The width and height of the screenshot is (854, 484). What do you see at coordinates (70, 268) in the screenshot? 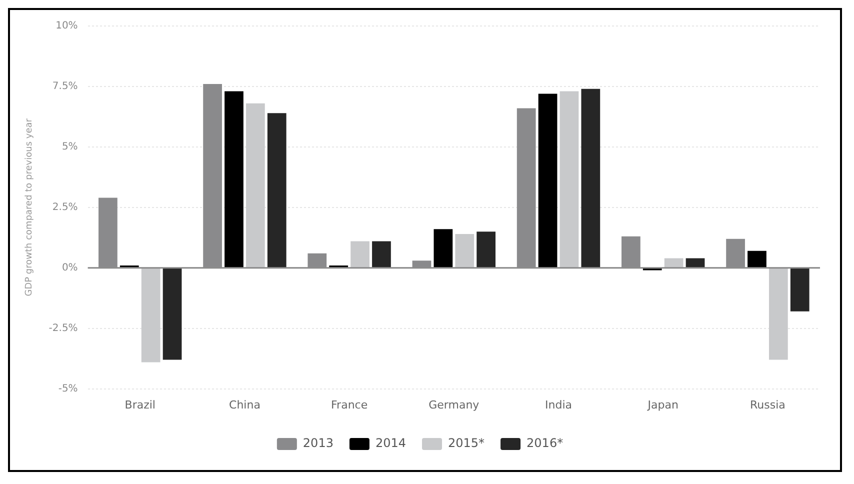
I see `y-tick-label: 0%` at bounding box center [70, 268].